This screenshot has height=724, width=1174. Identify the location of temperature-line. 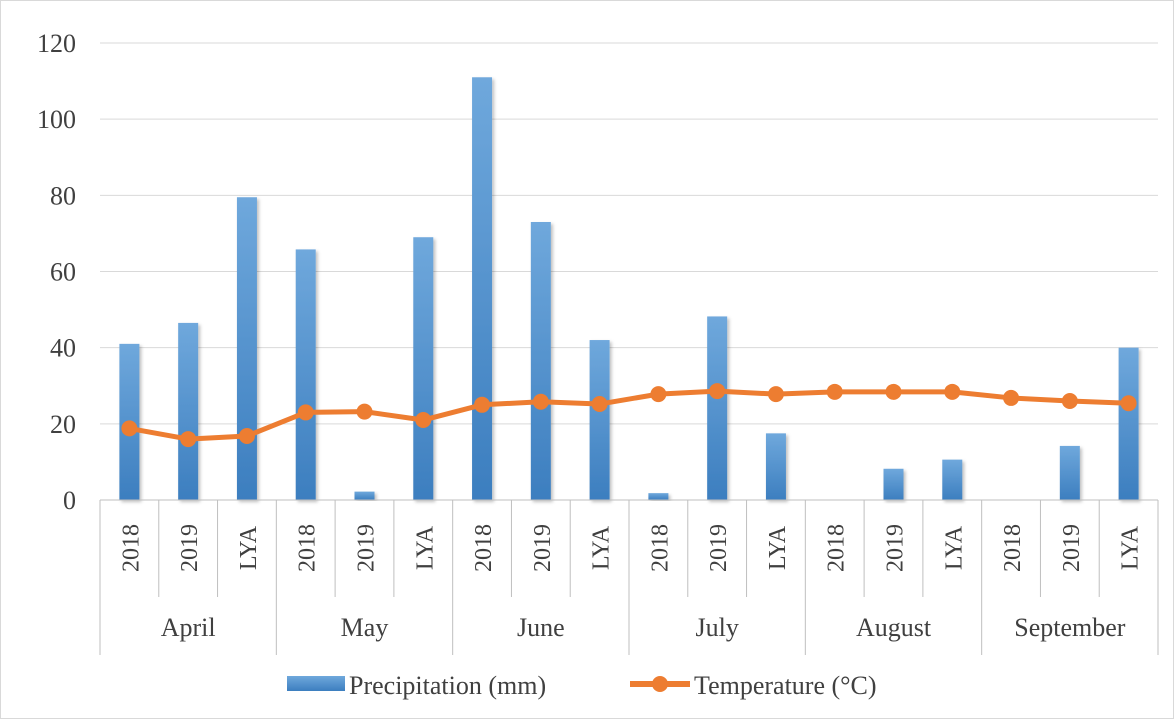
(629, 415).